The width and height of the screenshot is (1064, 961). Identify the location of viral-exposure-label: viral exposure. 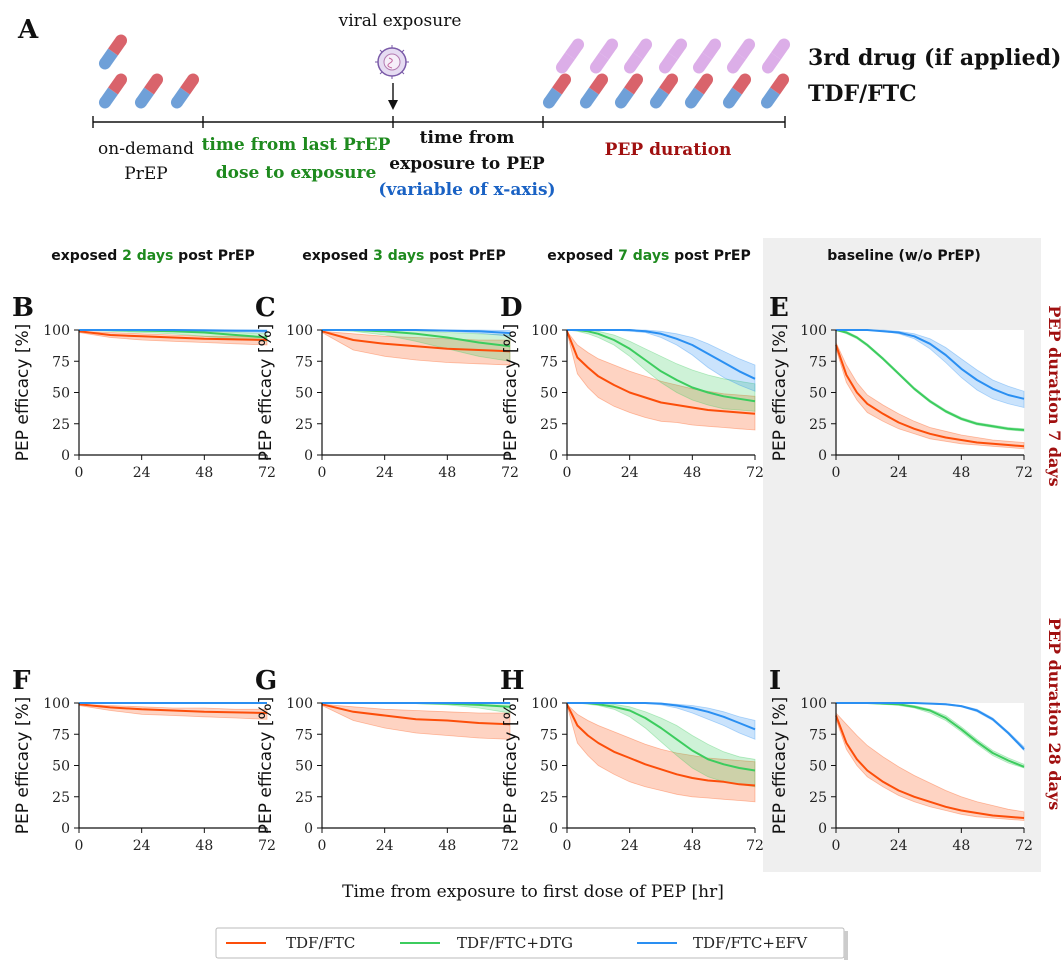
(400, 21).